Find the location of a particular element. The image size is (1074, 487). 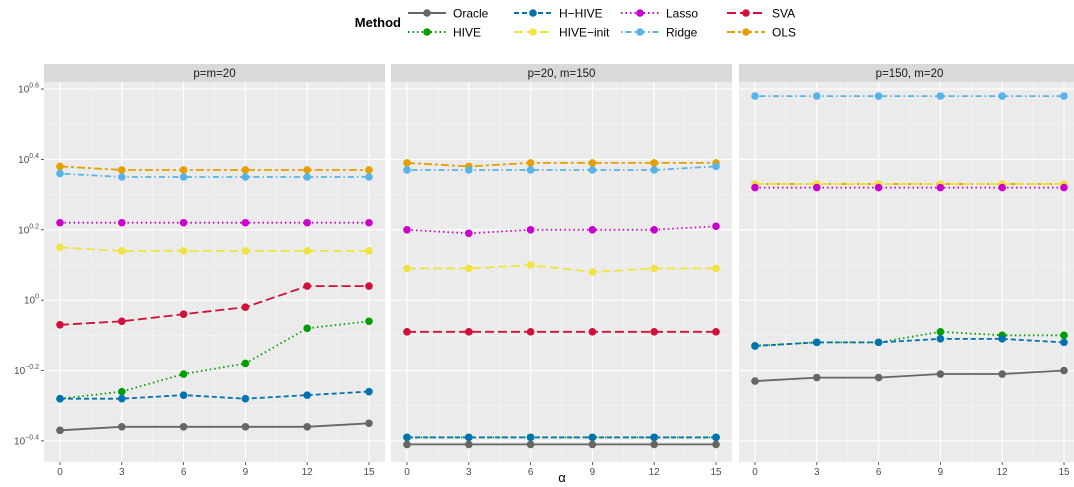

x-tick-label: 9 is located at coordinates (941, 472).